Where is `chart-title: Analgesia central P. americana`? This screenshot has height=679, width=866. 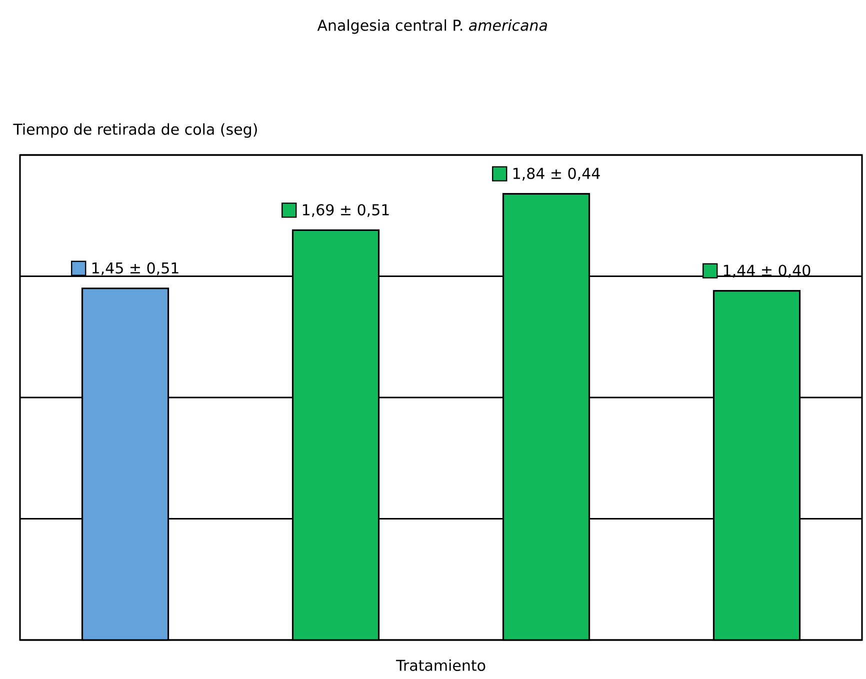 chart-title: Analgesia central P. americana is located at coordinates (432, 26).